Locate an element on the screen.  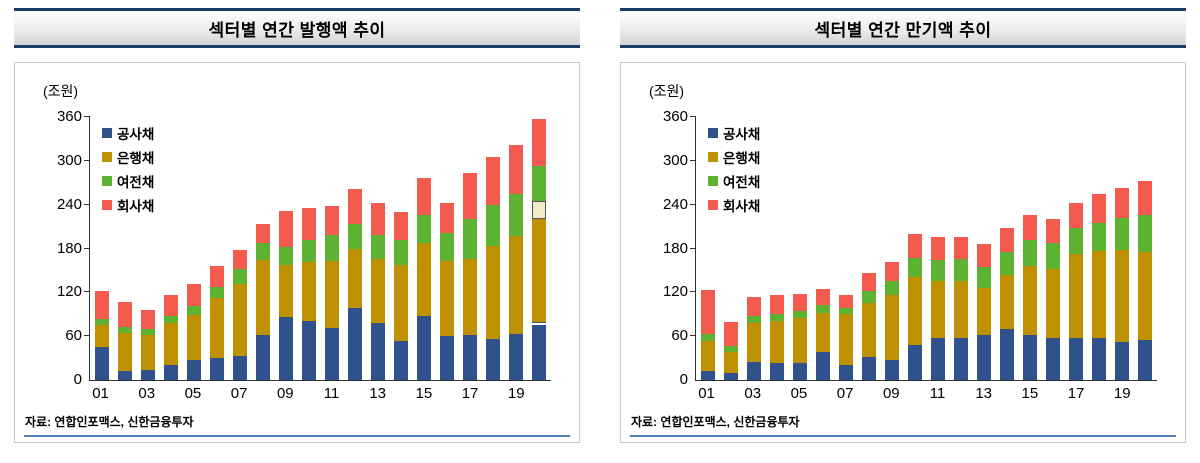
y-axis-tick-label: 120 is located at coordinates (675, 292).